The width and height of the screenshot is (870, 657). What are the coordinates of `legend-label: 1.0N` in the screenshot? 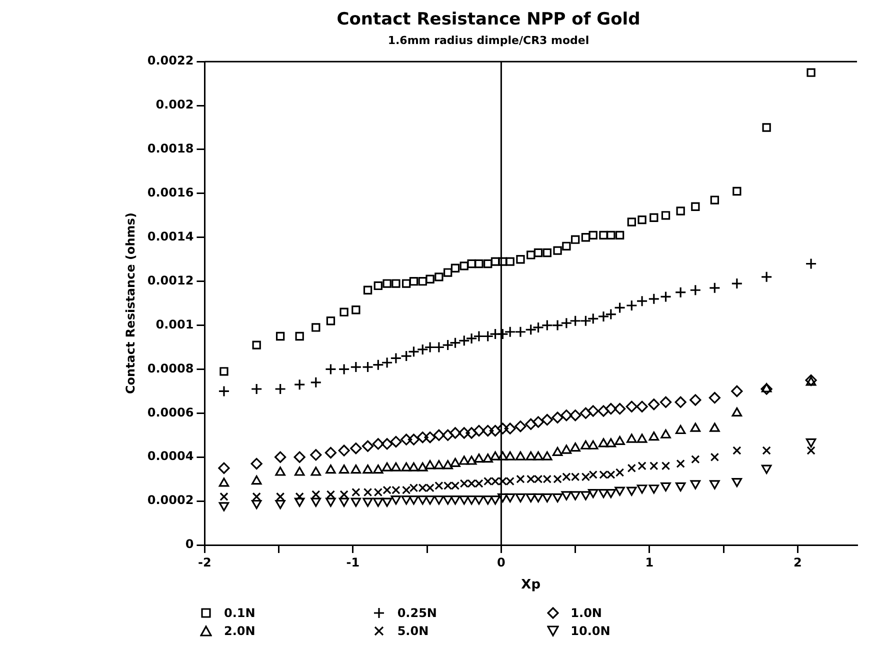 It's located at (586, 613).